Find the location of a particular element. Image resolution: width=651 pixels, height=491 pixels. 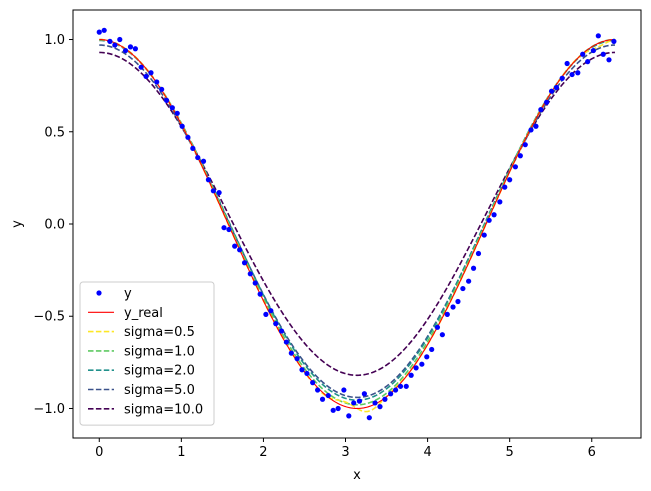

x-axis-ticks: 0 1 2 3 4 5 6 is located at coordinates (345, 449).